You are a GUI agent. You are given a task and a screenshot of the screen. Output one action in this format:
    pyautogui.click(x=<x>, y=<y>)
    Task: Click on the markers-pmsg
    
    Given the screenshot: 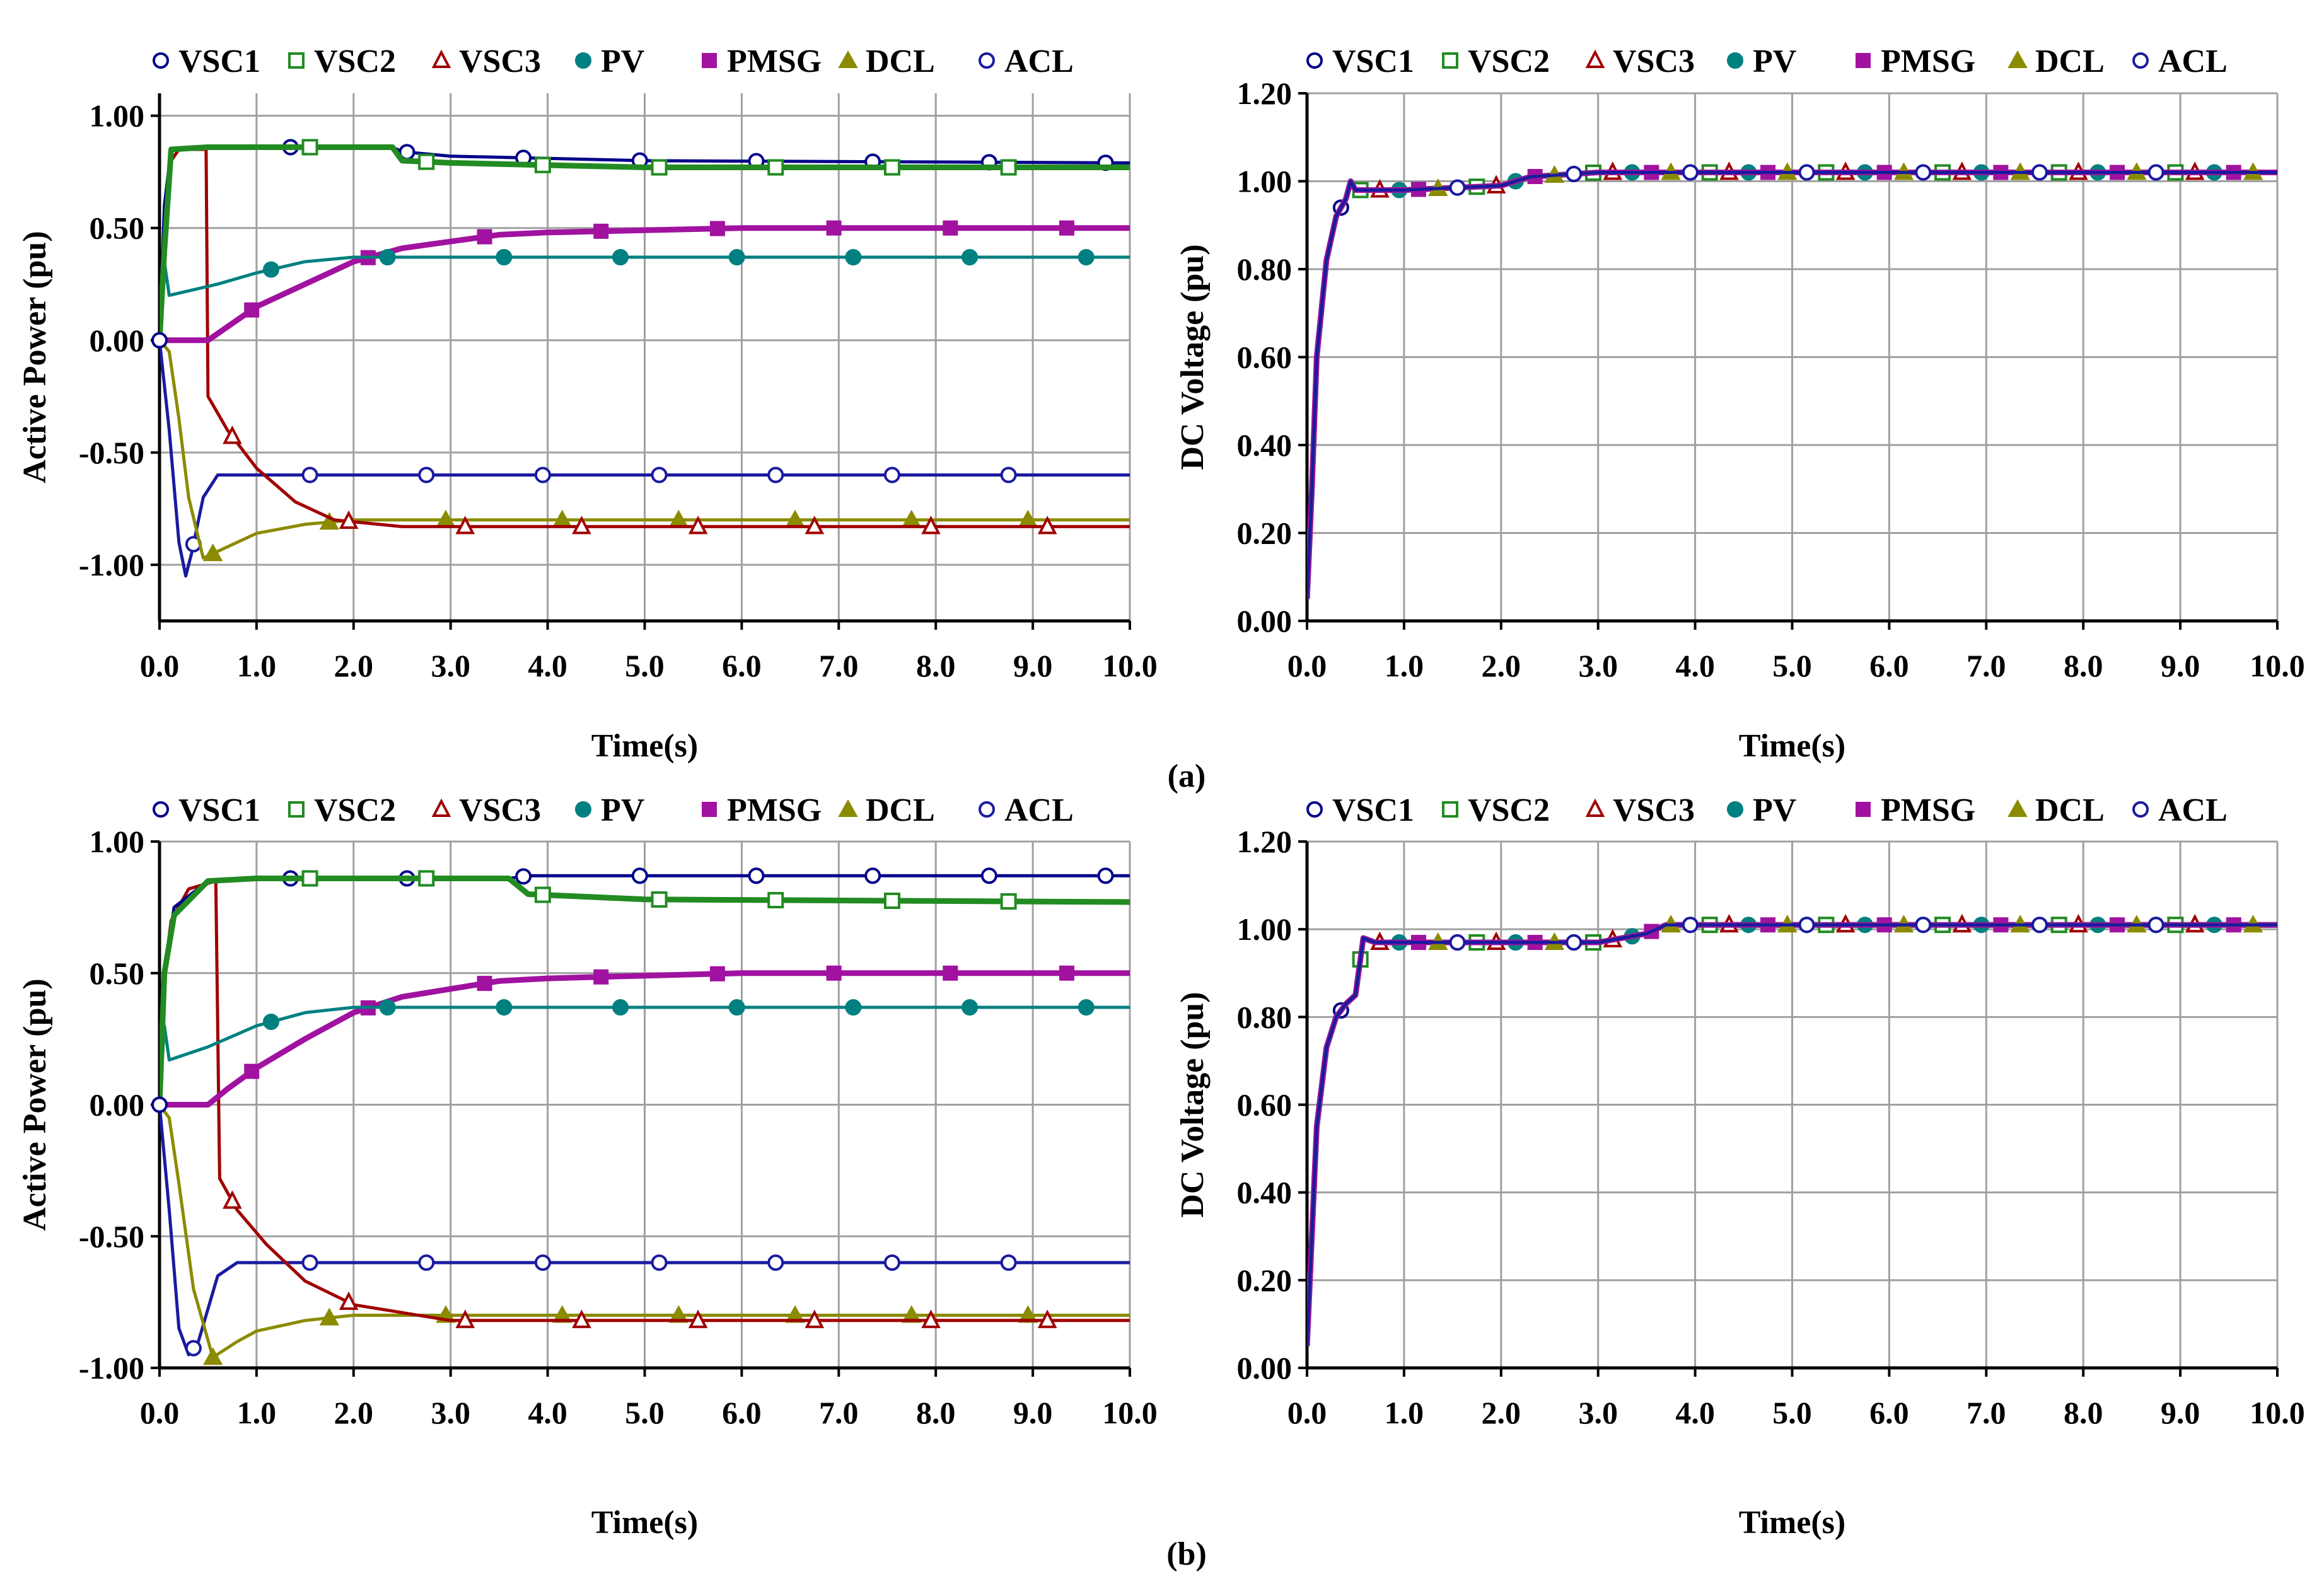 What is the action you would take?
    pyautogui.click(x=659, y=1022)
    